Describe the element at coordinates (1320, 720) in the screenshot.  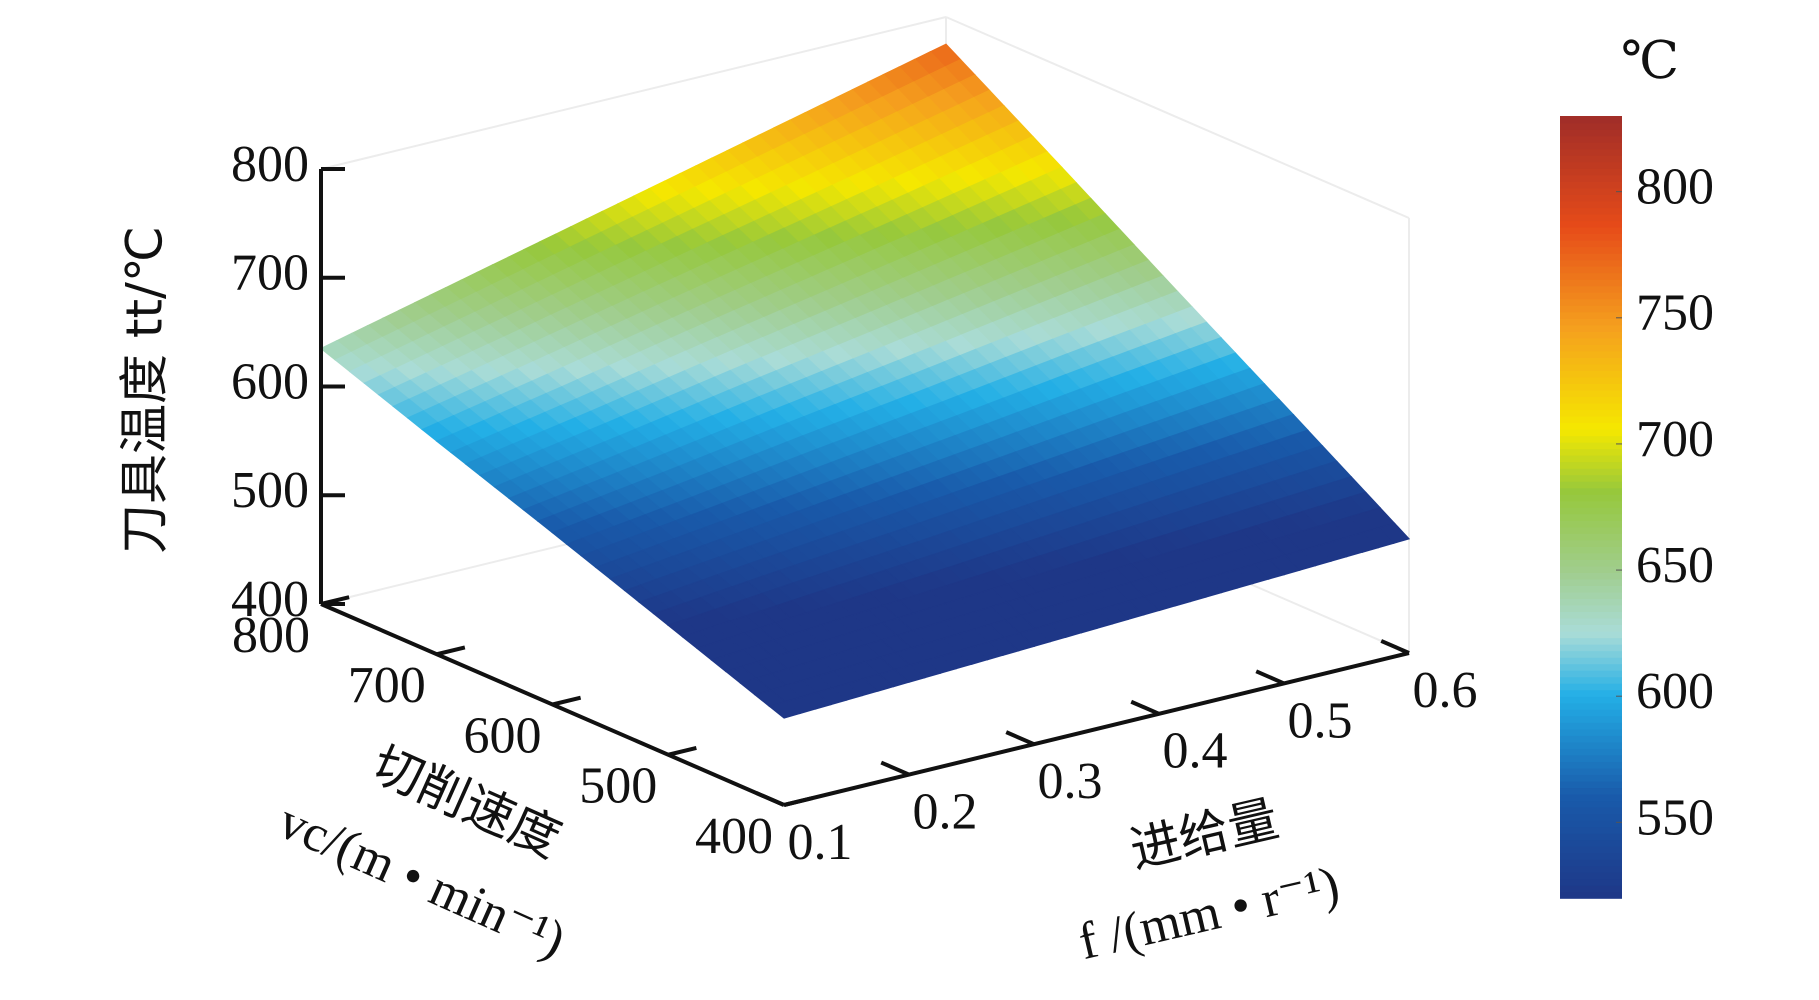
I see `x-tick-label: 0.5` at that location.